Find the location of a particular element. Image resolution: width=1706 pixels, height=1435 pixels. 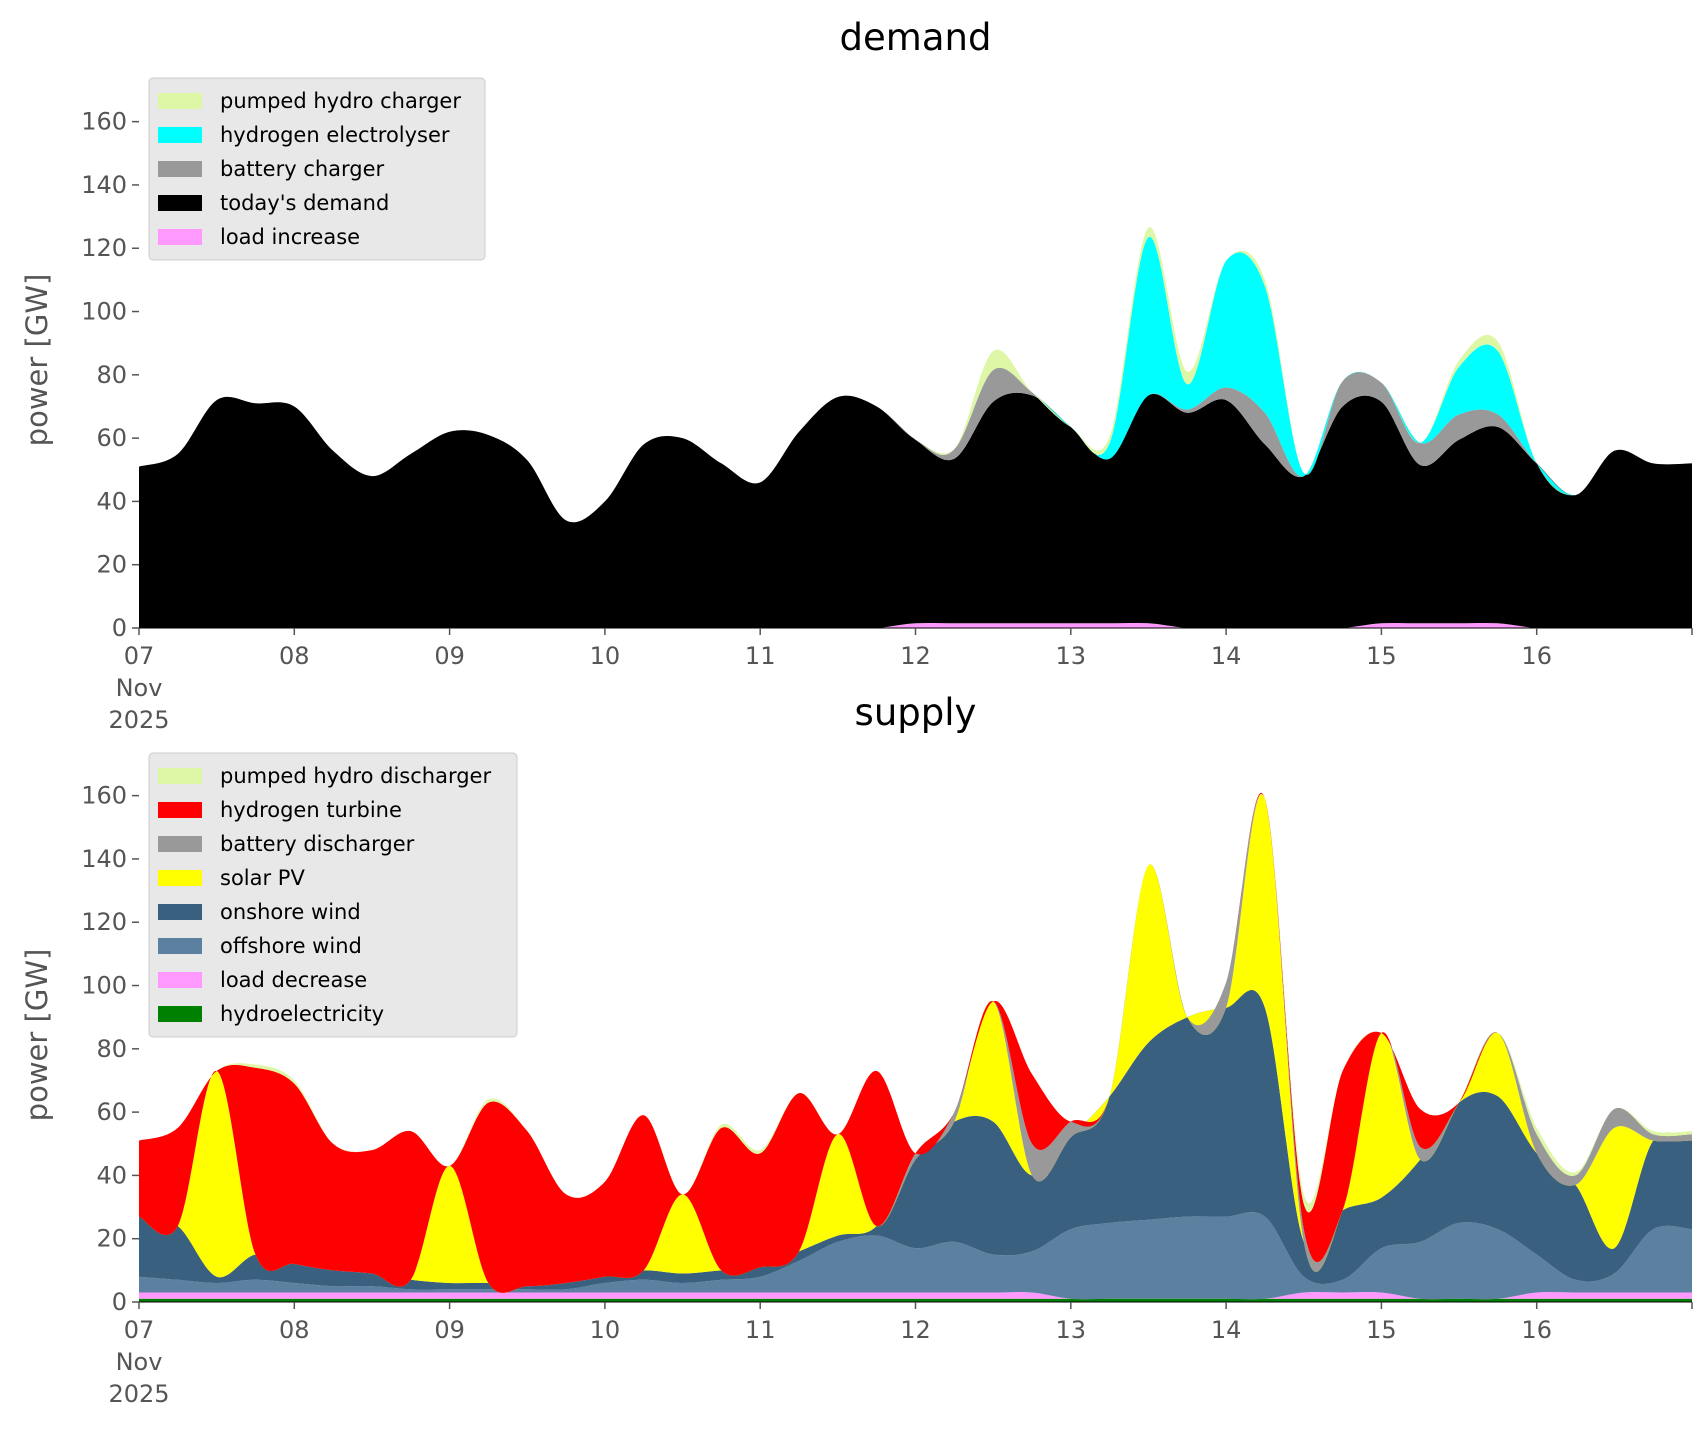

area-hydroelectricity is located at coordinates (914, 1300).